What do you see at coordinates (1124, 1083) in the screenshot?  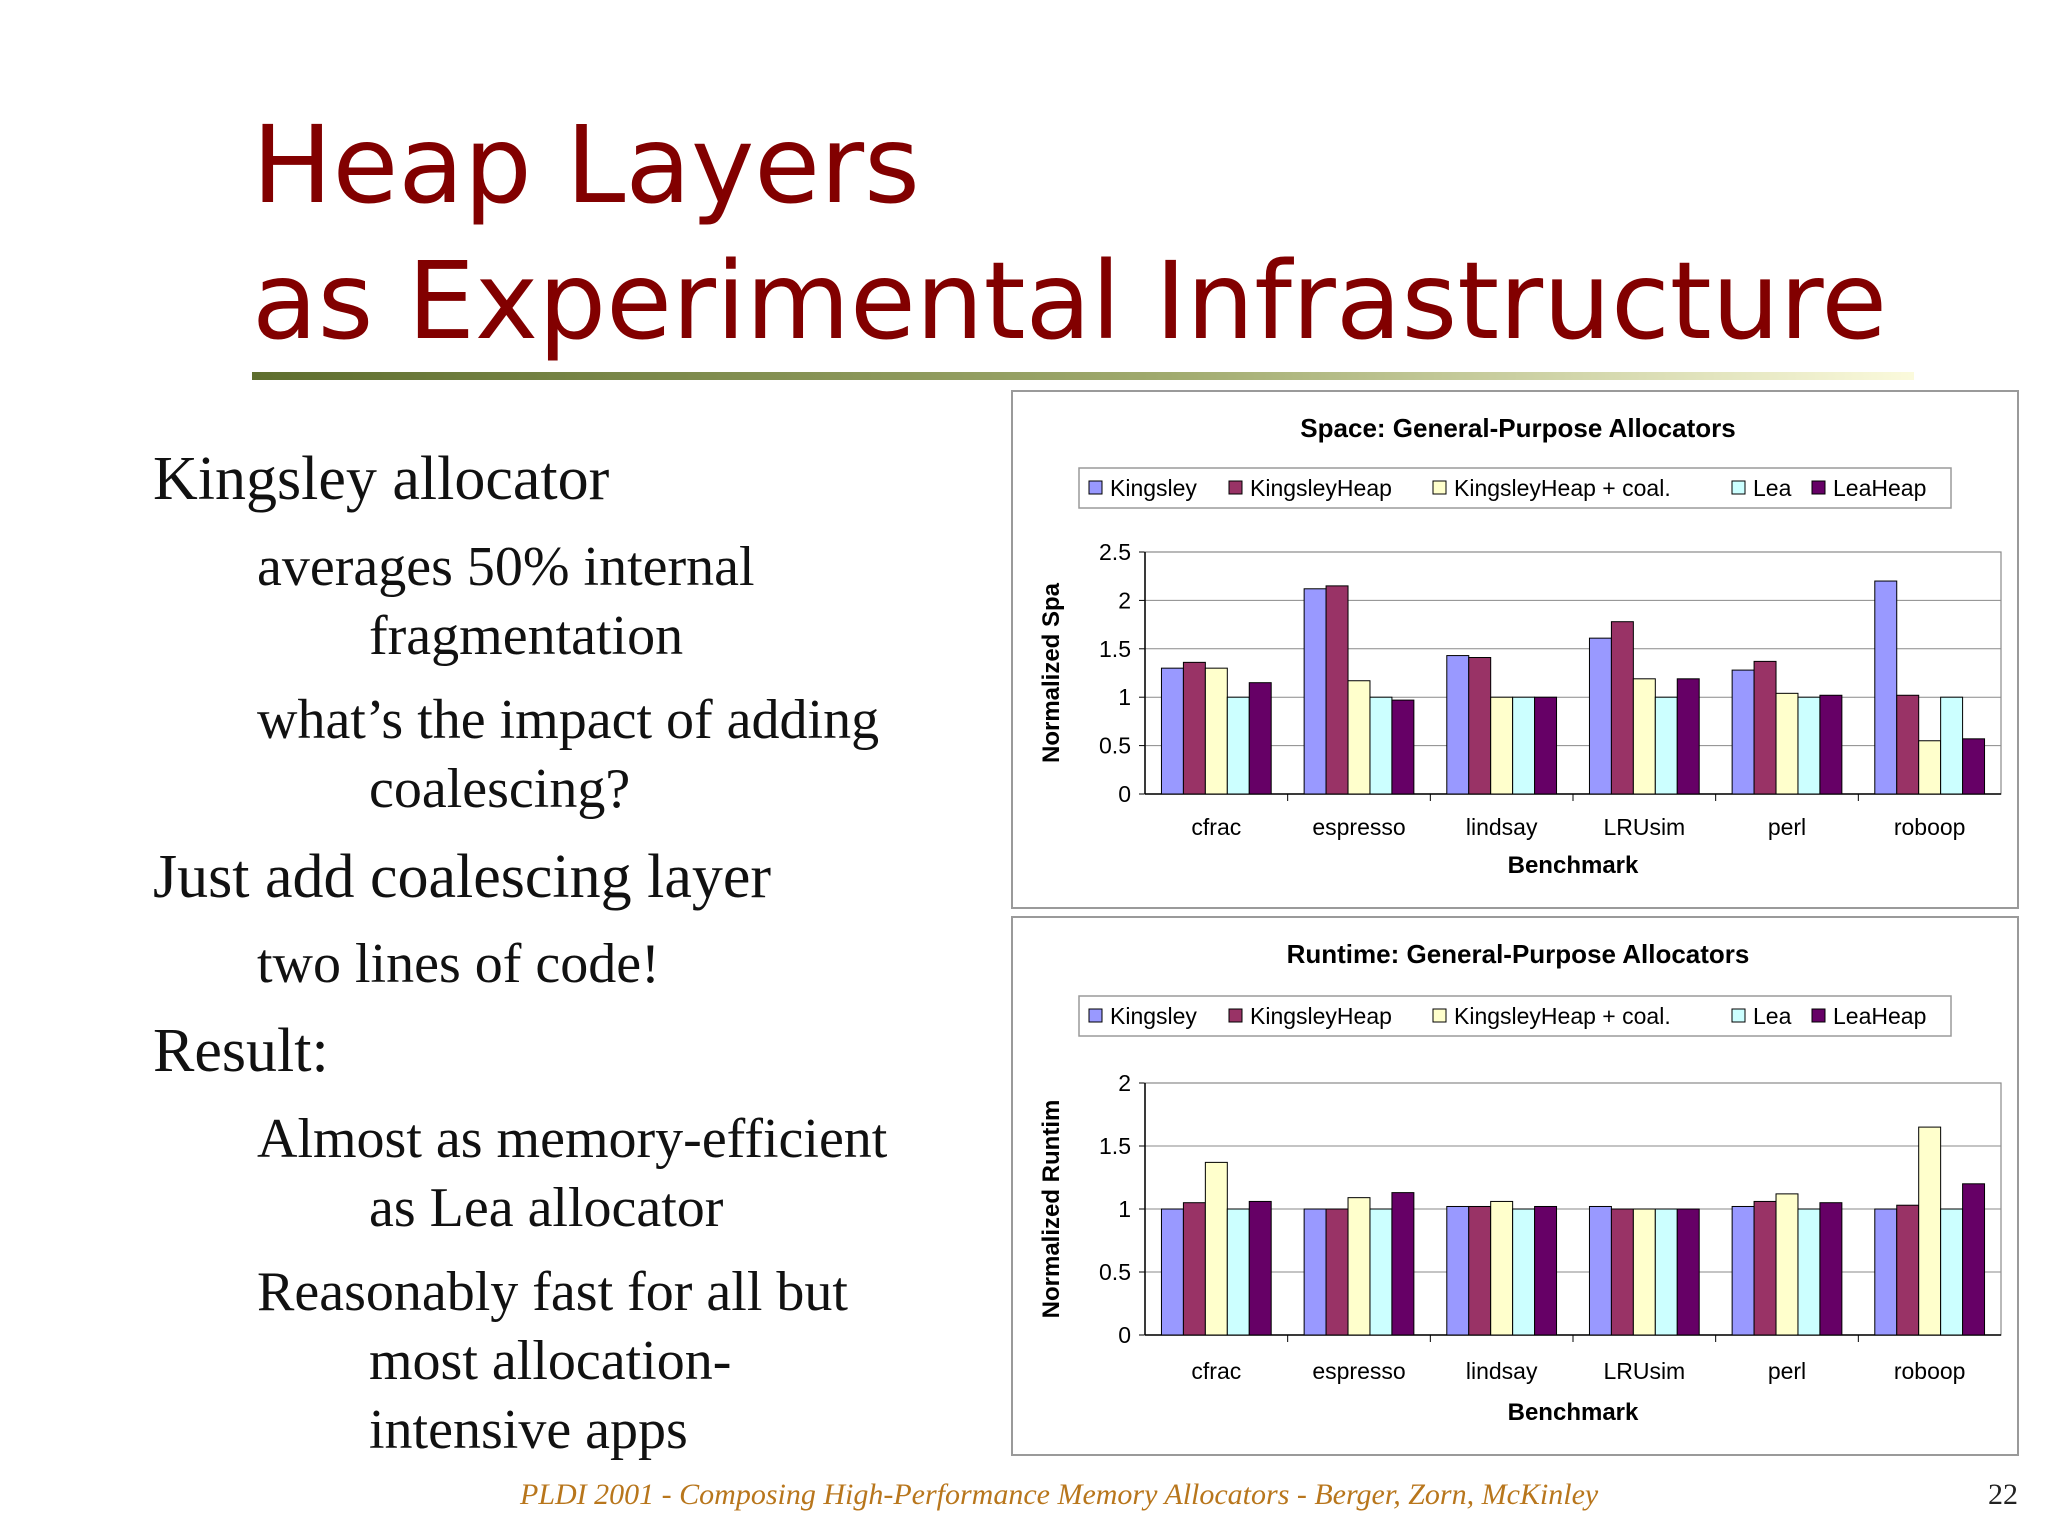 I see `y-tick-label: 2` at bounding box center [1124, 1083].